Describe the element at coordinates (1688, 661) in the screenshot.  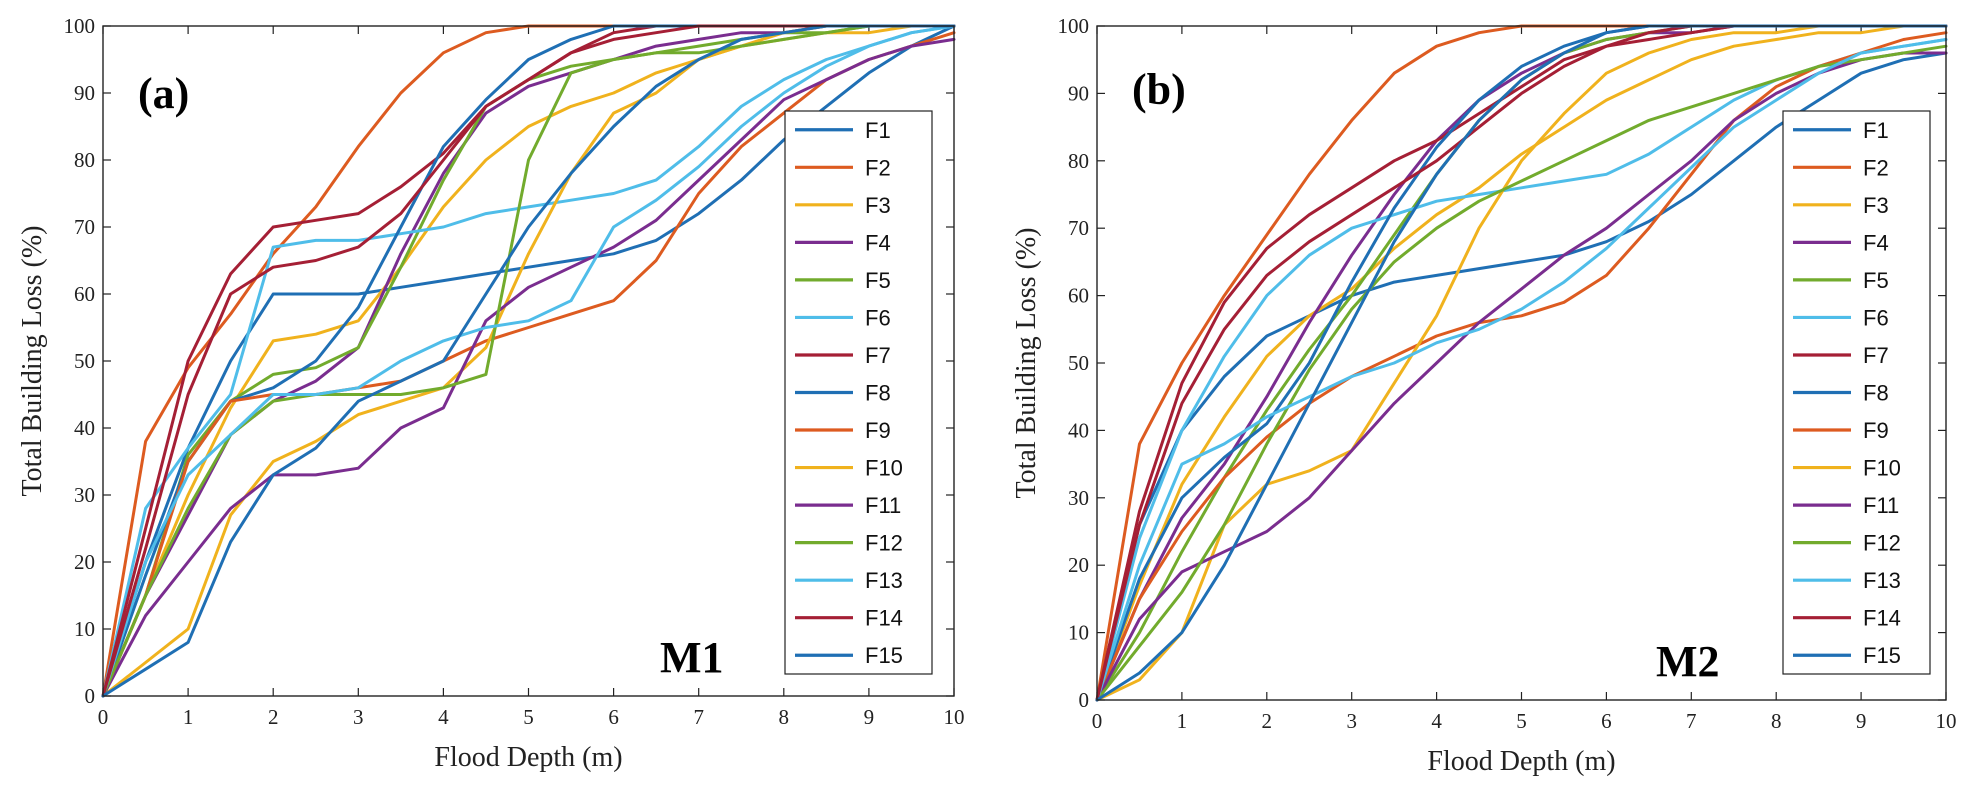
I see `model-label: M2` at that location.